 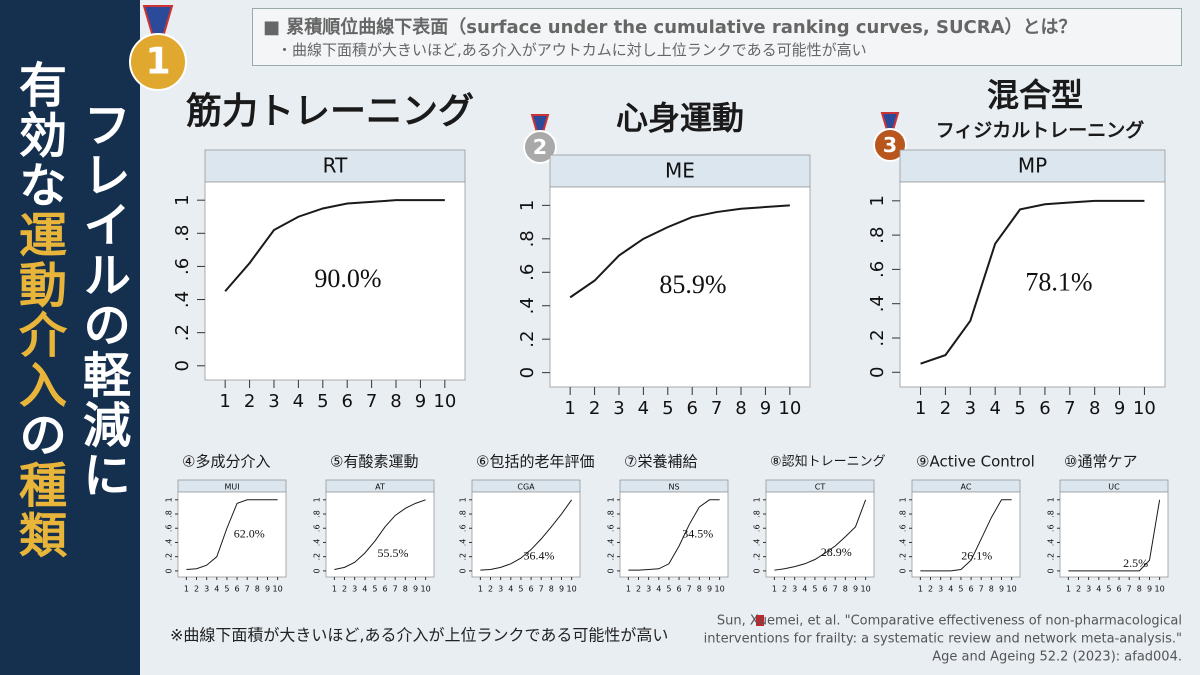 What do you see at coordinates (102, 300) in the screenshot?
I see `title-line1: フレイルの軽減に` at bounding box center [102, 300].